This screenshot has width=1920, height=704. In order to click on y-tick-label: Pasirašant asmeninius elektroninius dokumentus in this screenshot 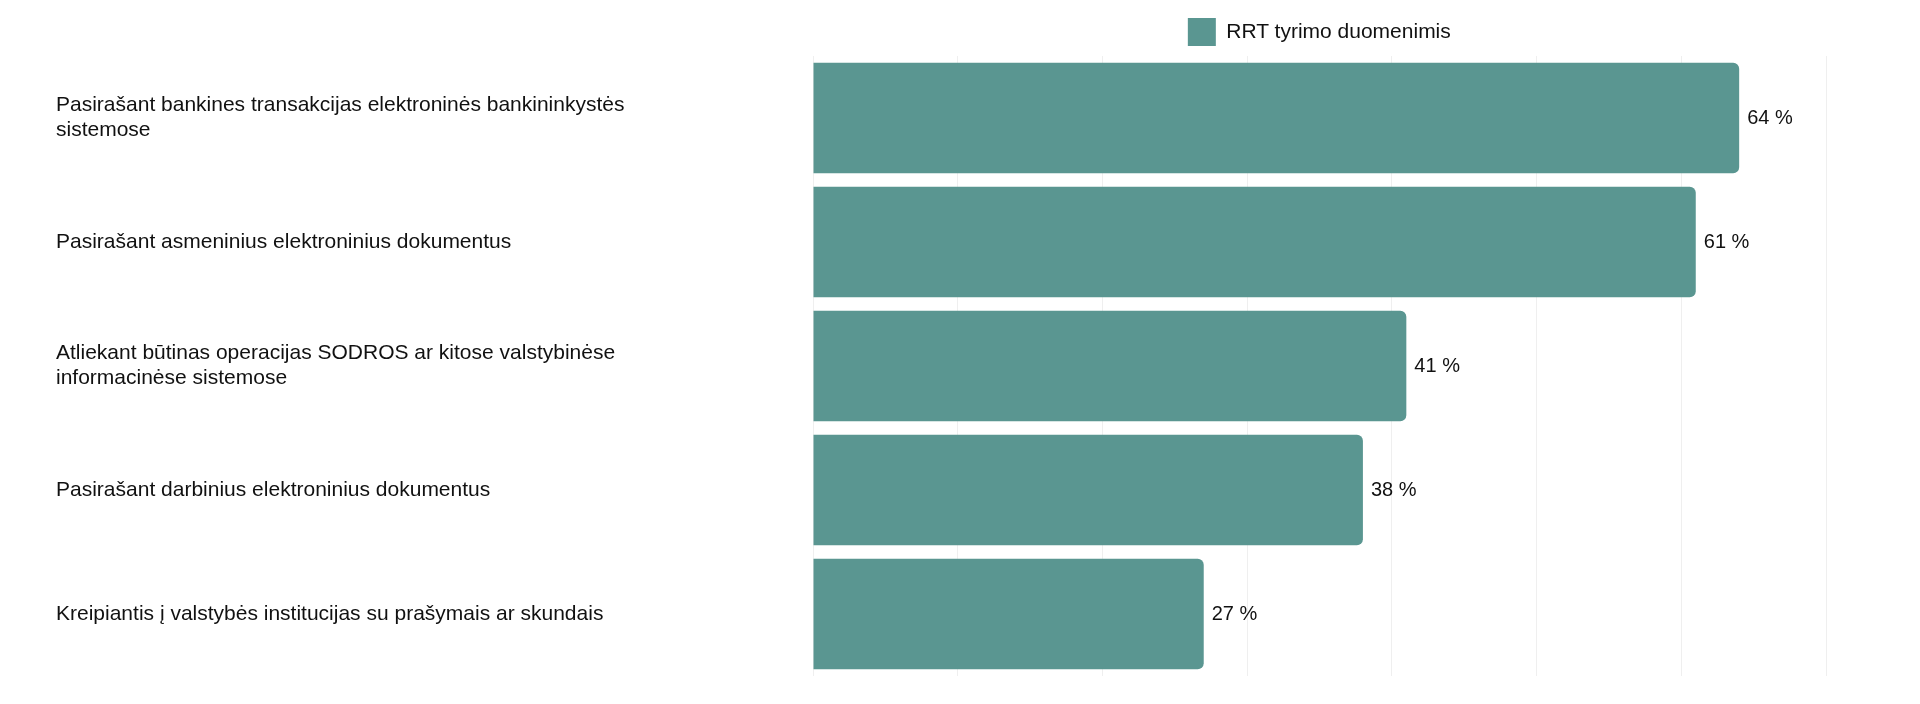, I will do `click(284, 240)`.